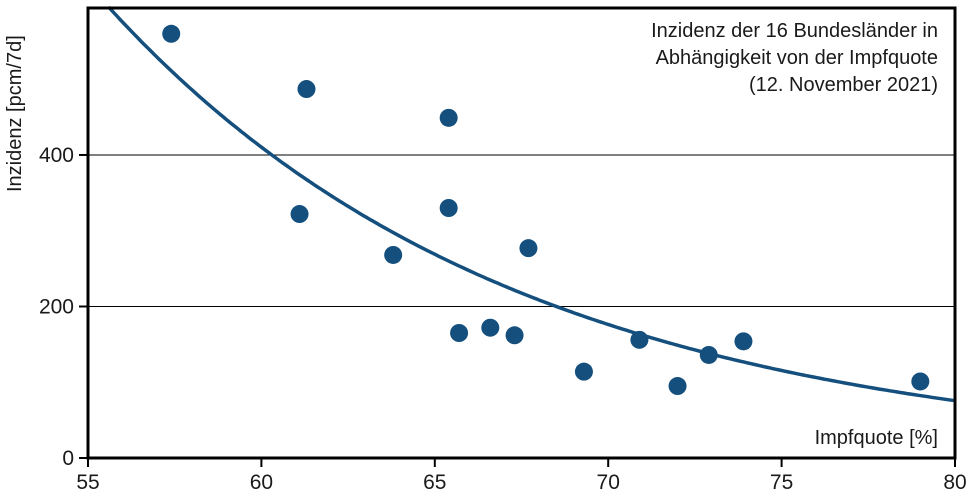  Describe the element at coordinates (261, 481) in the screenshot. I see `x-tick-label-60: 60` at that location.